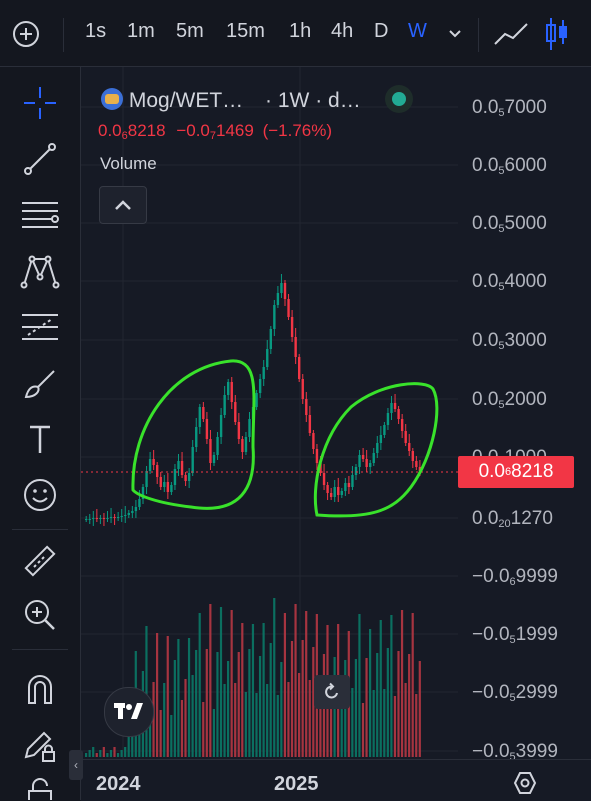  I want to click on interval-d: D, so click(381, 31).